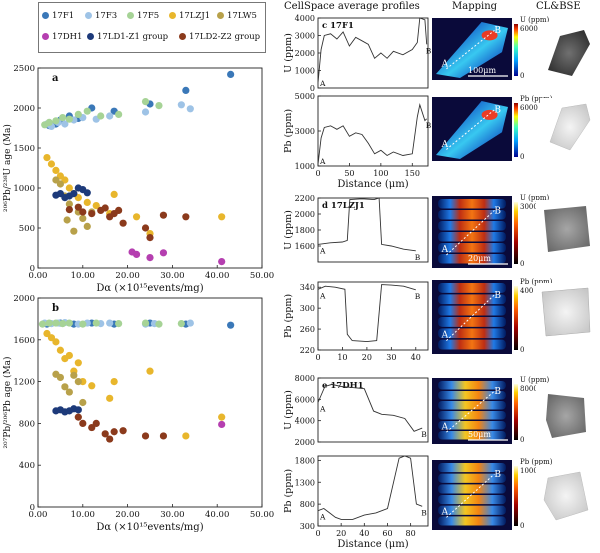 The image size is (600, 553). Describe the element at coordinates (45, 36) in the screenshot. I see `legend-marker` at that location.